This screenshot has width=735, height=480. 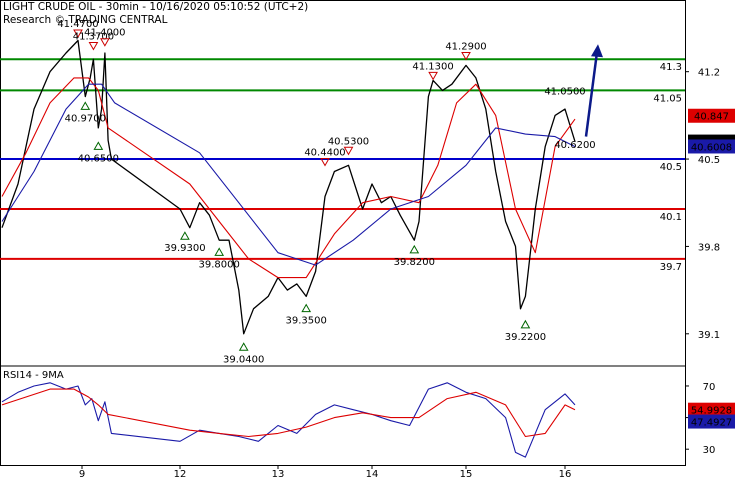 I want to click on rsi-title: RSI14 - 9MA, so click(x=33, y=375).